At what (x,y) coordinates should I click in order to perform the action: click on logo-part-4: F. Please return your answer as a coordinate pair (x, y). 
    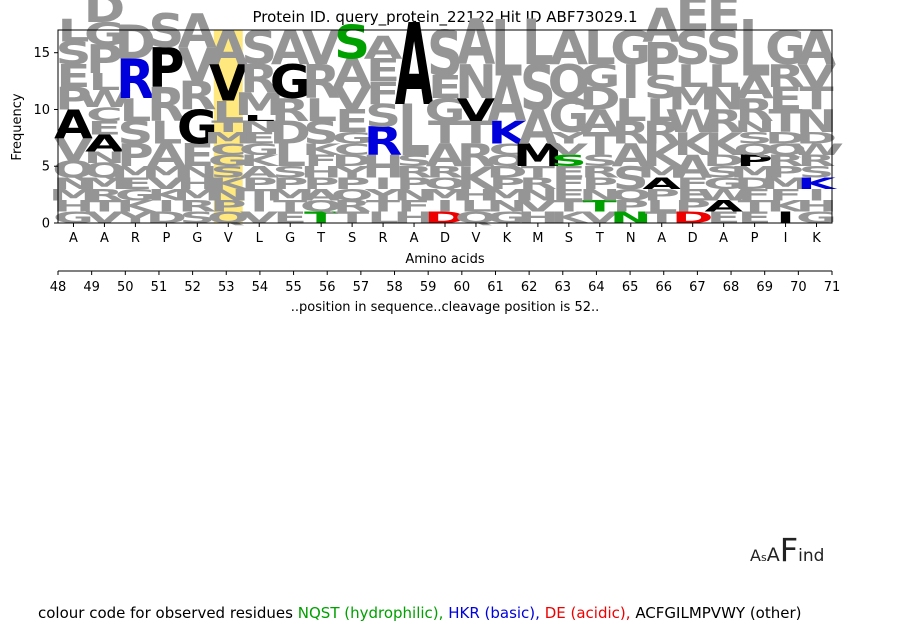
    Looking at the image, I should click on (789, 550).